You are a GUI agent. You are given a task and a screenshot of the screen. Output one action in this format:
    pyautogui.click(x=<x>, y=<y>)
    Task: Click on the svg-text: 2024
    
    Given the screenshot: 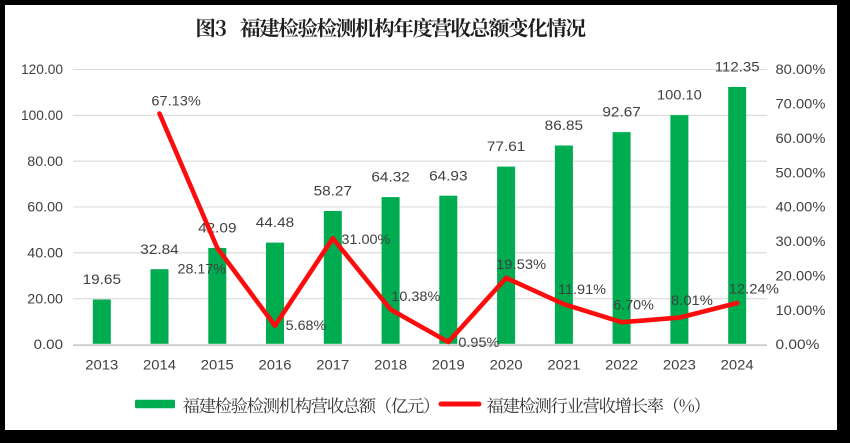 What is the action you would take?
    pyautogui.click(x=737, y=365)
    